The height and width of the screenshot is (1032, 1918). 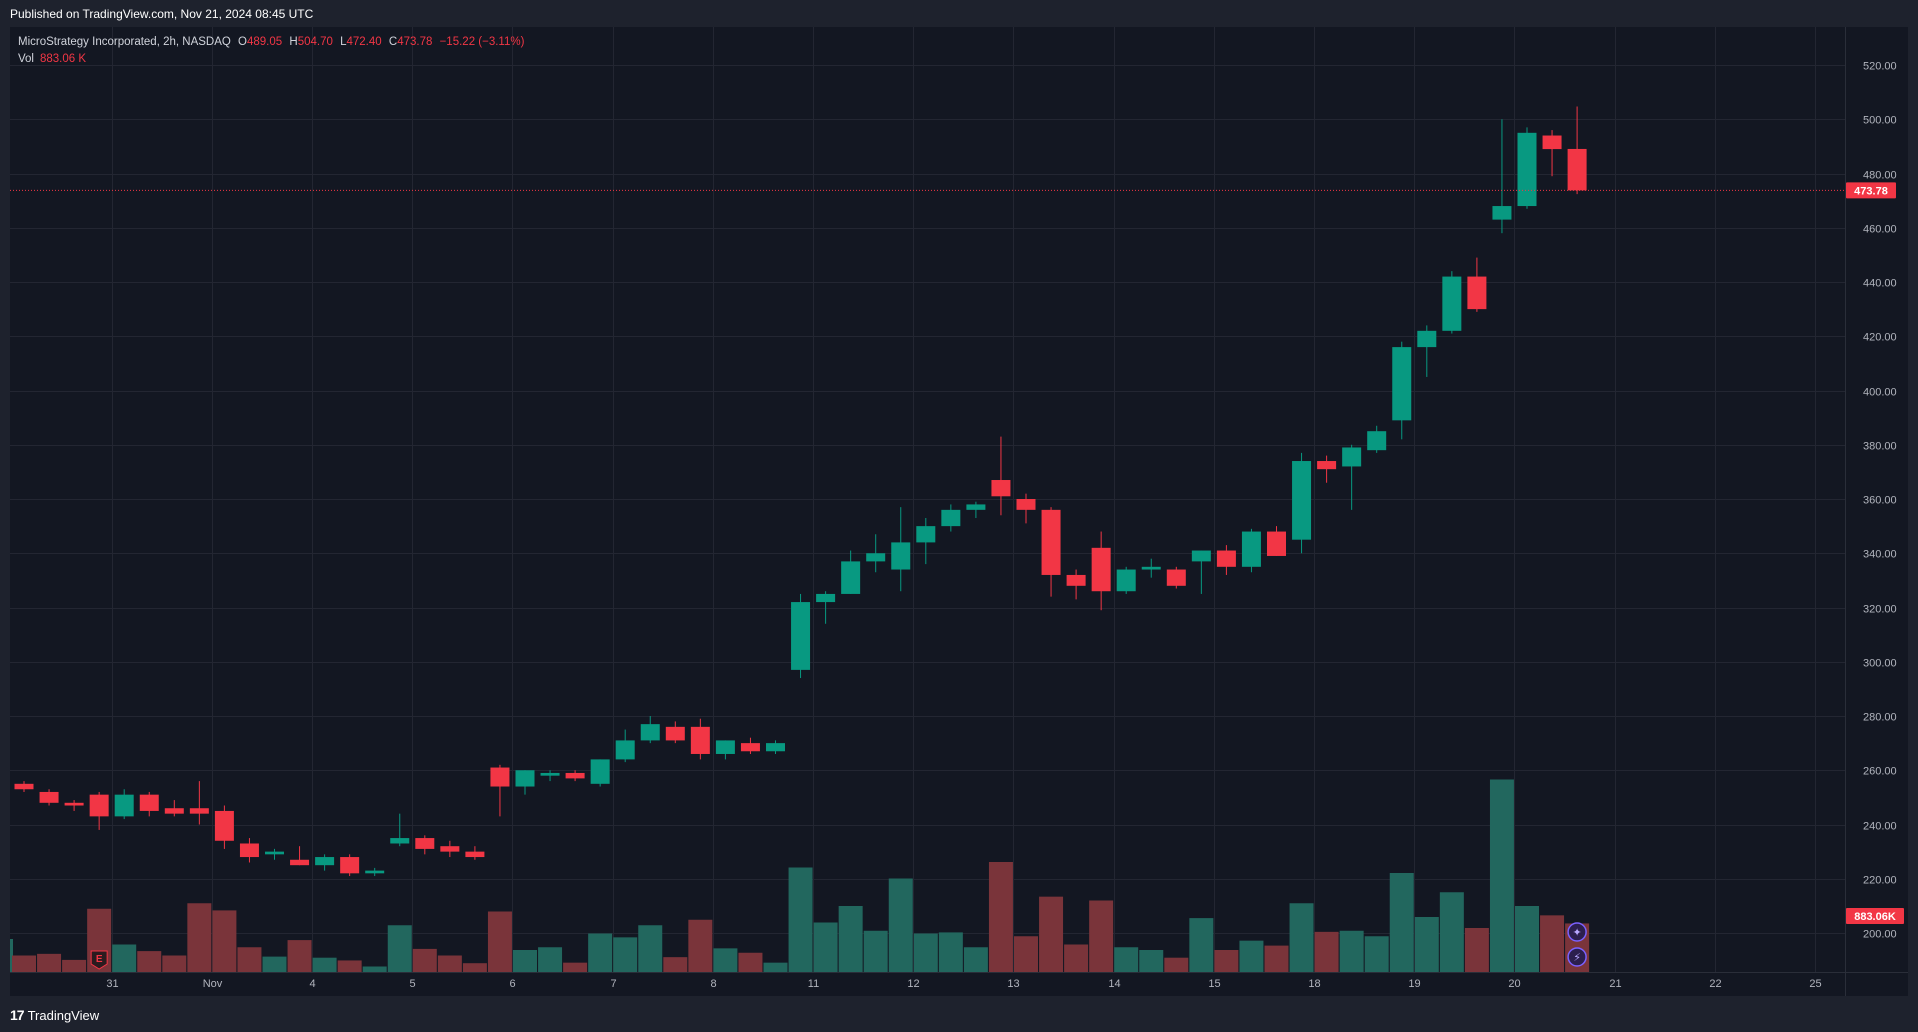 What do you see at coordinates (412, 984) in the screenshot?
I see `time-tick-label: 5` at bounding box center [412, 984].